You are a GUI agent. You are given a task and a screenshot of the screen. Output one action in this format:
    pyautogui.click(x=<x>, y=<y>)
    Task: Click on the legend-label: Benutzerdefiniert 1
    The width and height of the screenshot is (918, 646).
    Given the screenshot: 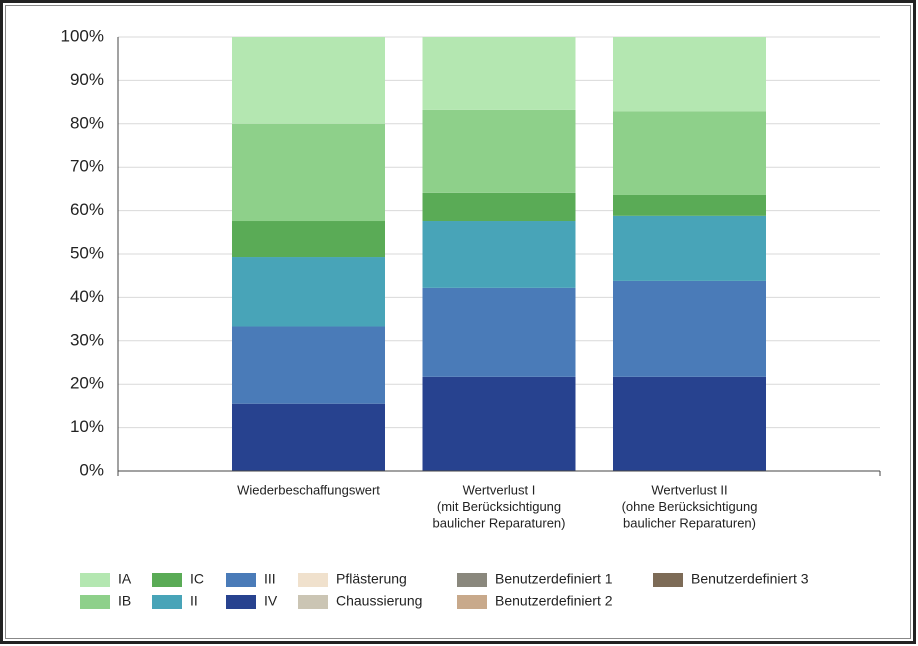 What is the action you would take?
    pyautogui.click(x=554, y=579)
    